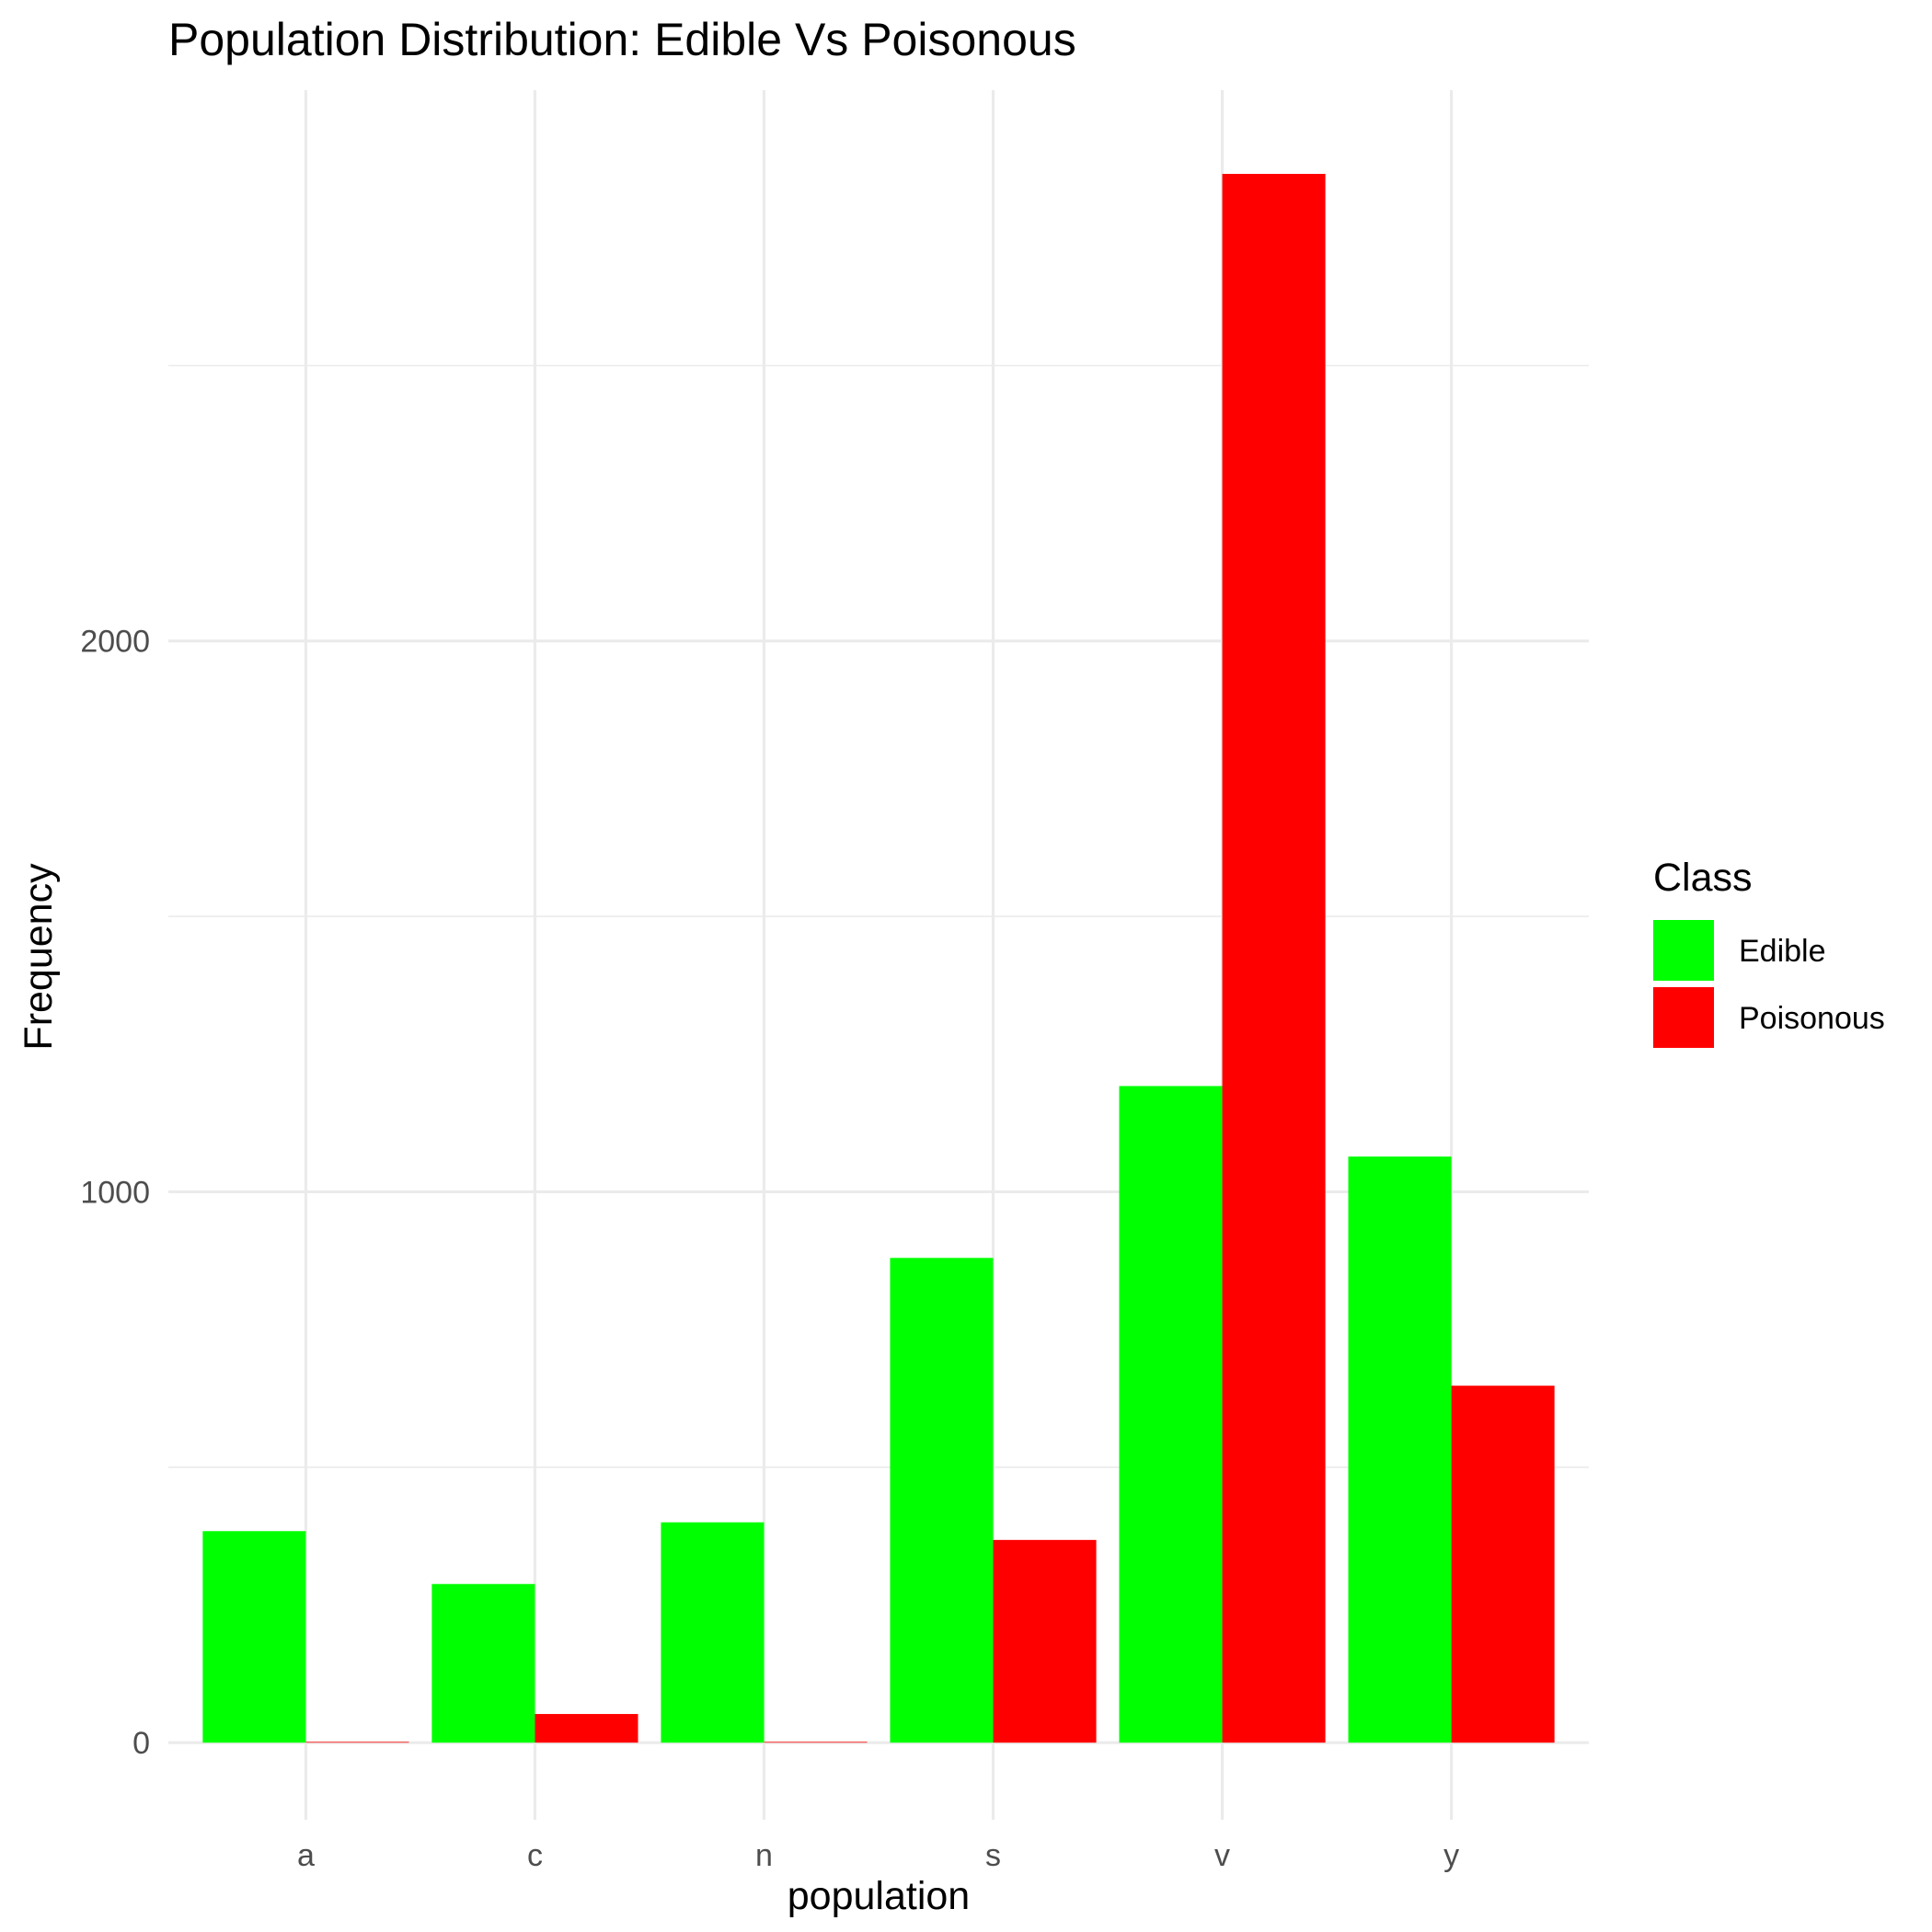  I want to click on legend: Class Edible Poisonous, so click(1769, 952).